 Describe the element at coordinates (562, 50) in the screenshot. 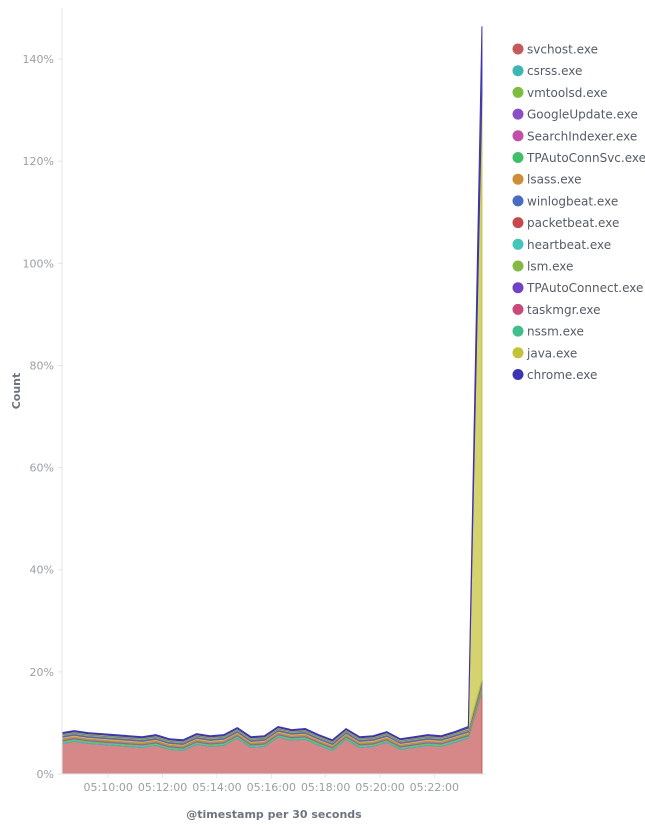

I see `legend-label: svchost.exe` at that location.